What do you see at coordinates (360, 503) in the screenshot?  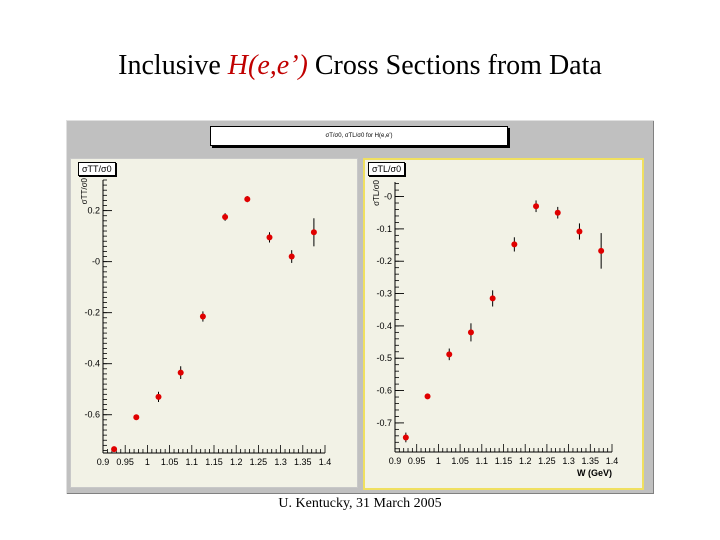 I see `footer-text: U. Kentucky, 31 March 2005` at bounding box center [360, 503].